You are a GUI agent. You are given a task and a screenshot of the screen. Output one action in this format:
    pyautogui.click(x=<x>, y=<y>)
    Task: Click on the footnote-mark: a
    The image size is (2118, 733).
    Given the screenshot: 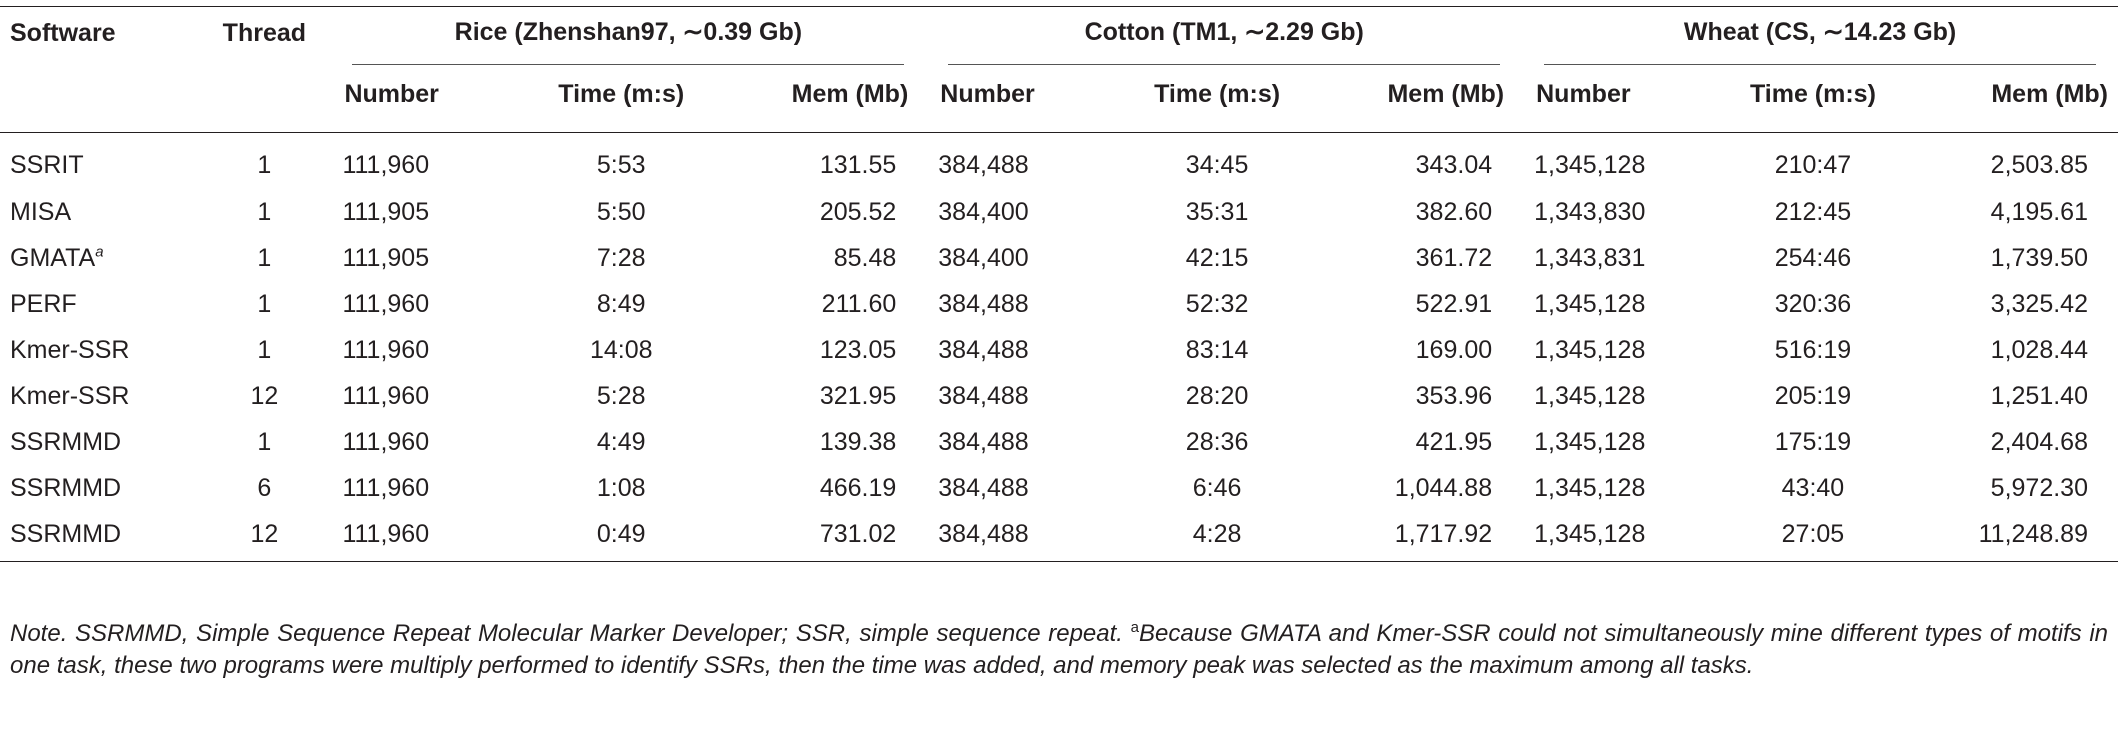 What is the action you would take?
    pyautogui.click(x=1134, y=627)
    